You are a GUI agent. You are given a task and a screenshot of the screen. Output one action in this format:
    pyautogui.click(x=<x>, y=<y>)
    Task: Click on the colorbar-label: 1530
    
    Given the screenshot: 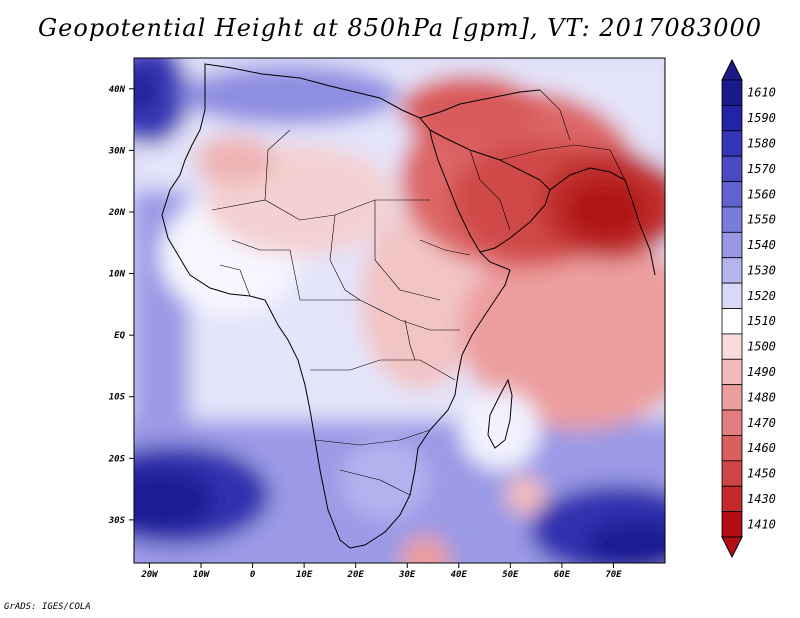 What is the action you would take?
    pyautogui.click(x=761, y=270)
    